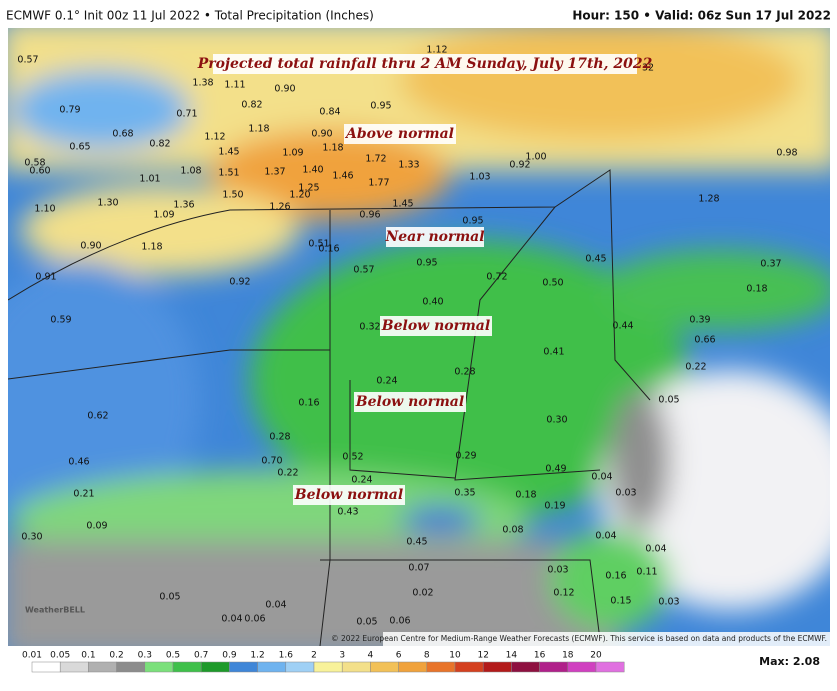  I want to click on map-value-label: 0.37, so click(770, 264).